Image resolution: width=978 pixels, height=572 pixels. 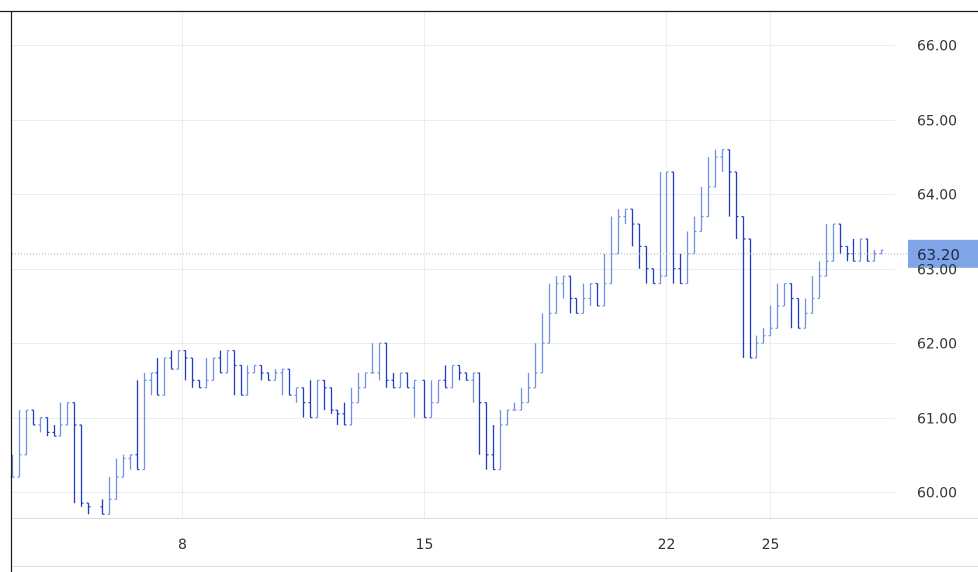 What do you see at coordinates (425, 545) in the screenshot?
I see `x-tick-label: 15` at bounding box center [425, 545].